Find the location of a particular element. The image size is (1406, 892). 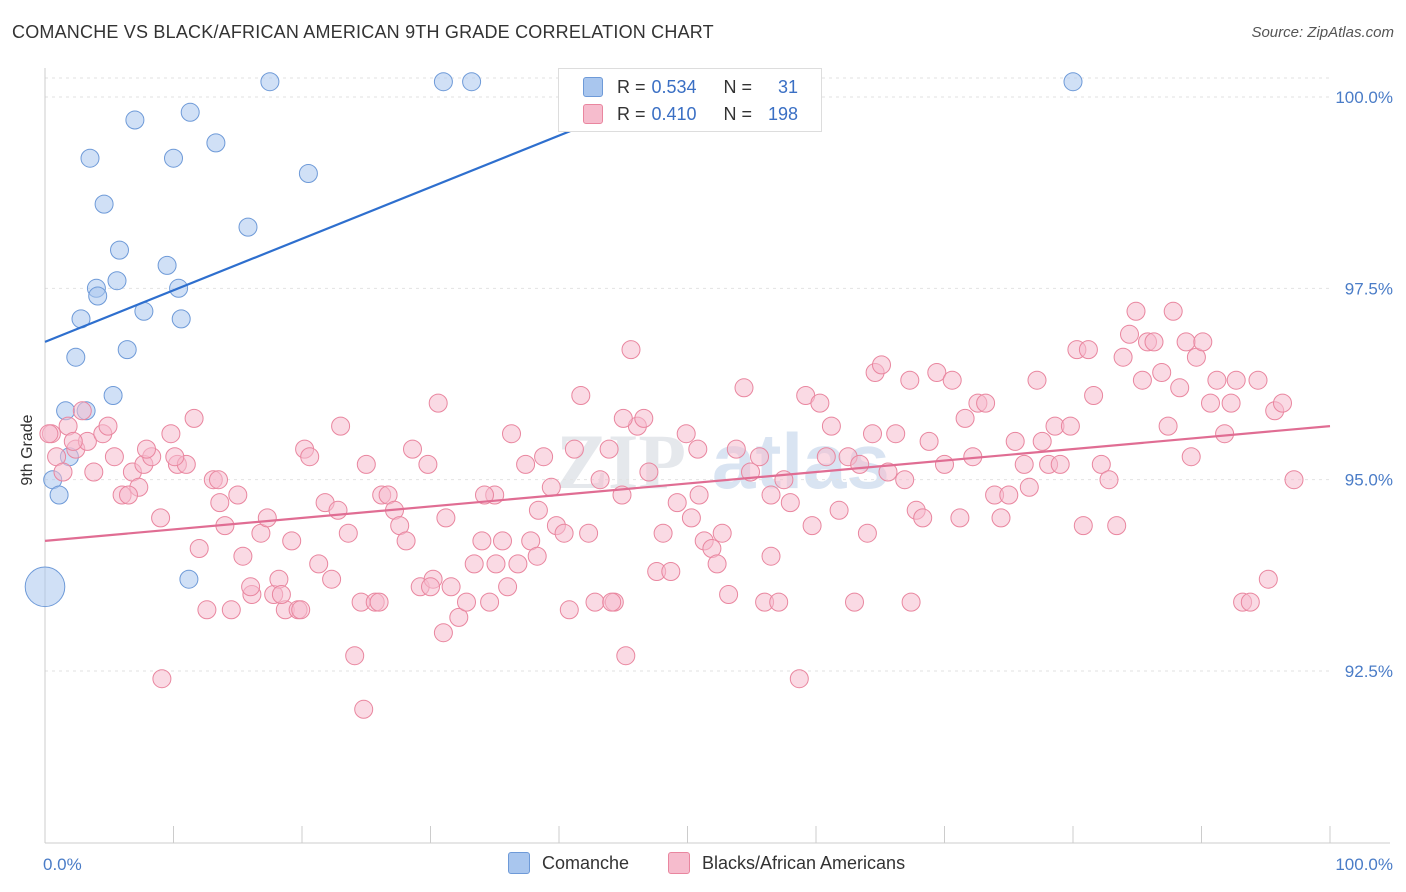

series-label-blacks: Blacks/African Americans is located at coordinates (804, 862).